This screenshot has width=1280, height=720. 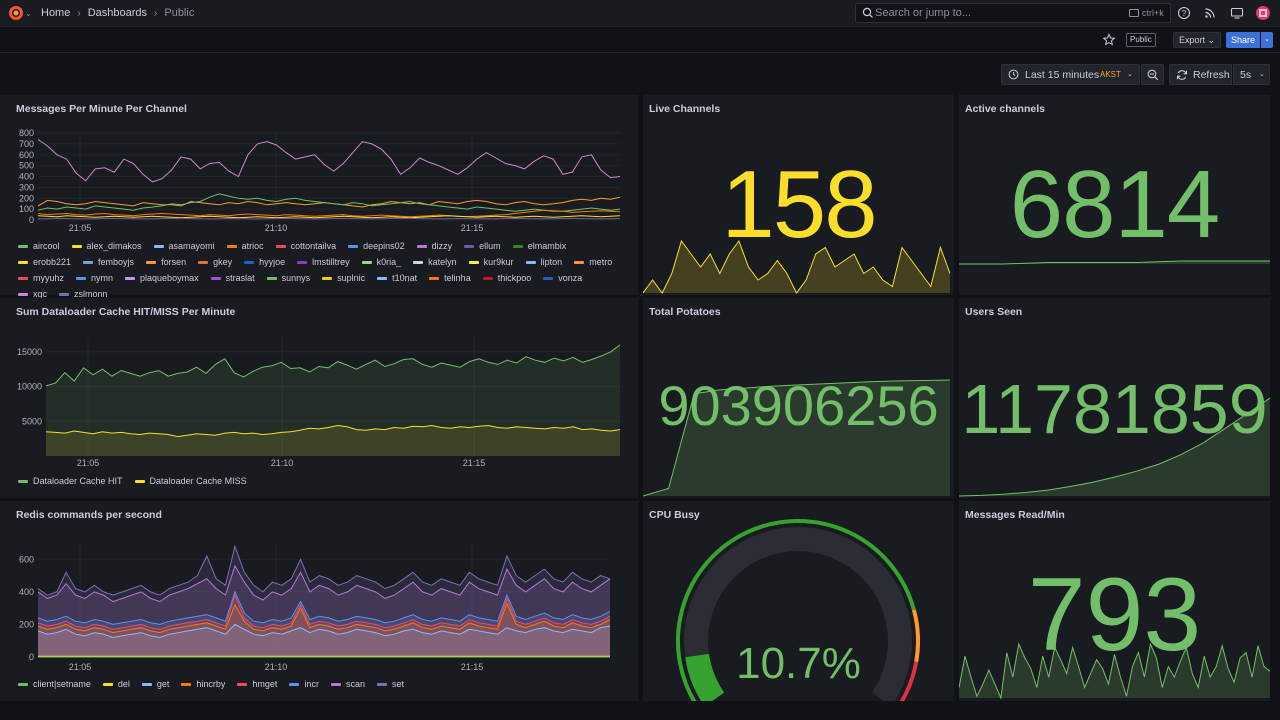 What do you see at coordinates (1152, 74) in the screenshot?
I see `zoom-out-button` at bounding box center [1152, 74].